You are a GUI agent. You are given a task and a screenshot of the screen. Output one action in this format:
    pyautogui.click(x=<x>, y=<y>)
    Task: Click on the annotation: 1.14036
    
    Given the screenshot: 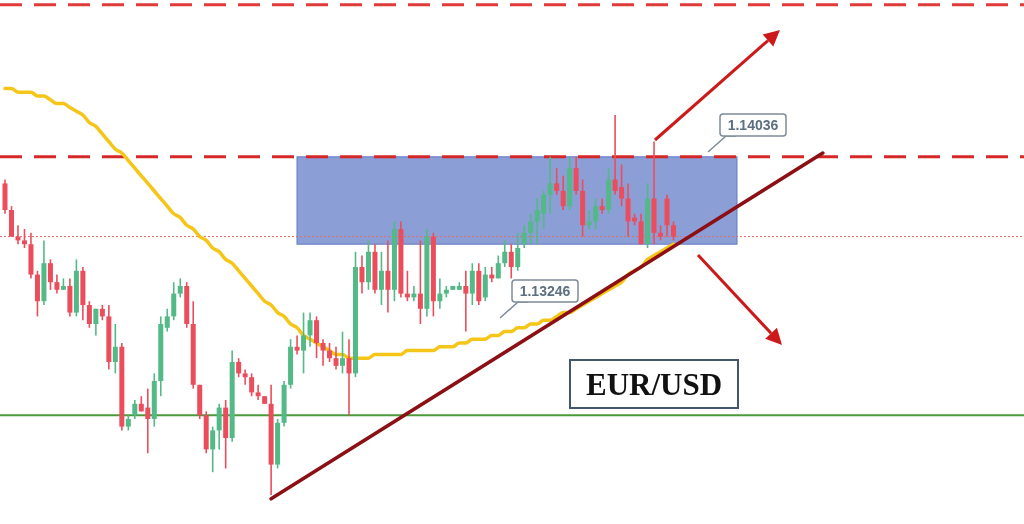 What is the action you would take?
    pyautogui.click(x=753, y=125)
    